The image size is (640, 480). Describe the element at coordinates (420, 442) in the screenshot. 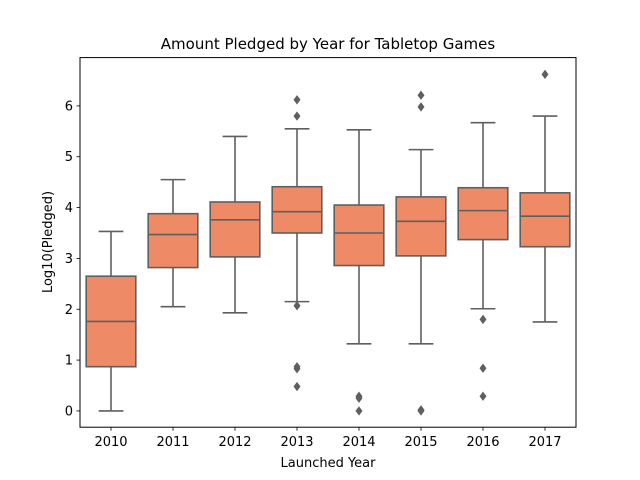

I see `x-tick-label: 2015` at that location.